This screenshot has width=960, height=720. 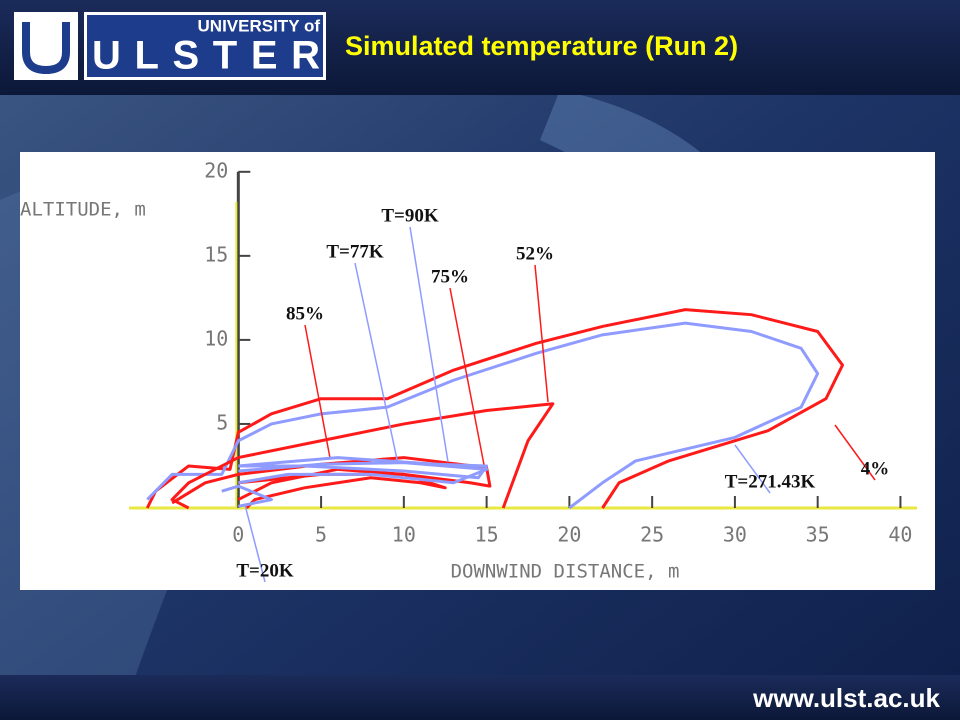 What do you see at coordinates (875, 468) in the screenshot?
I see `contour-label: 4%` at bounding box center [875, 468].